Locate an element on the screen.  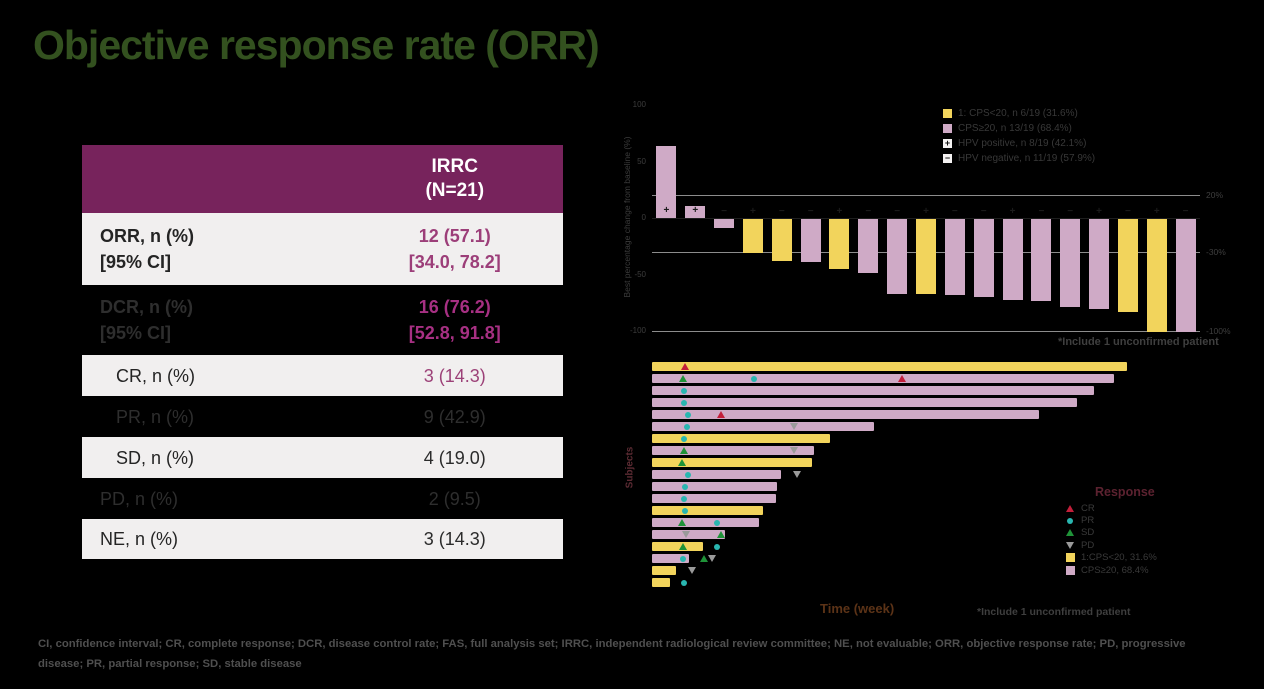
legend-item-sd: SD is located at coordinates (1111, 533).